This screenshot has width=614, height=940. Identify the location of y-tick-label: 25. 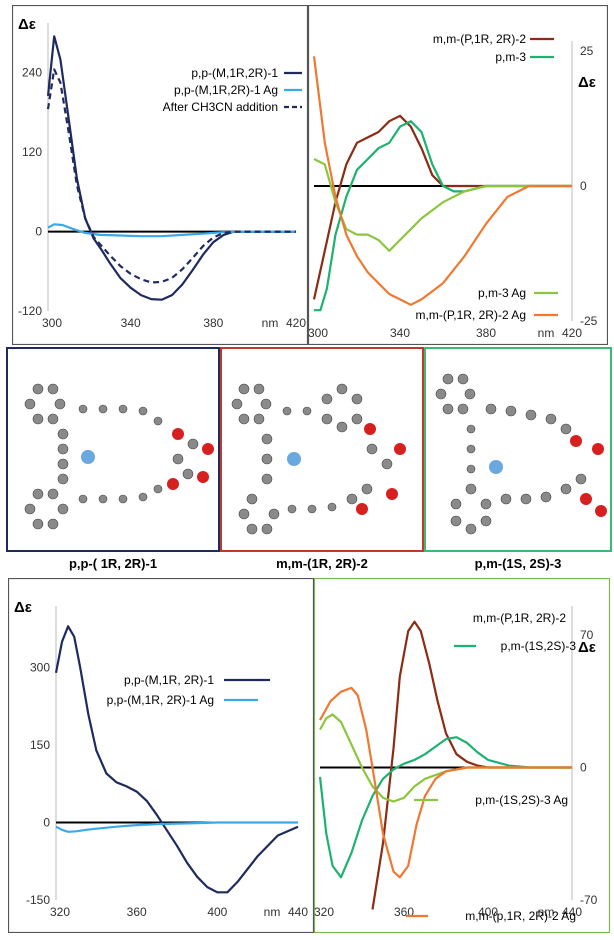
(587, 51).